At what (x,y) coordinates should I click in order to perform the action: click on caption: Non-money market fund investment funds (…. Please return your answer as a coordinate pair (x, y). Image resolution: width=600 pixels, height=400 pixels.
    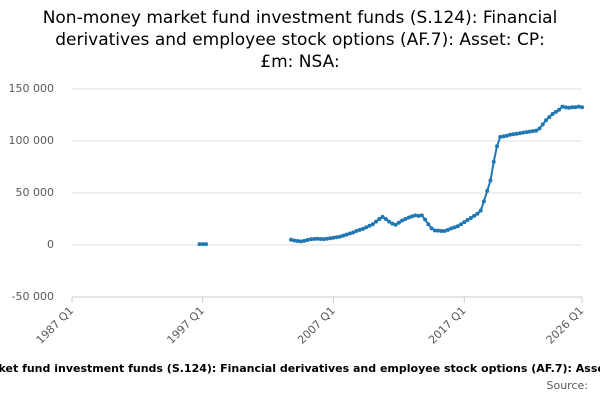
    Looking at the image, I should click on (300, 368).